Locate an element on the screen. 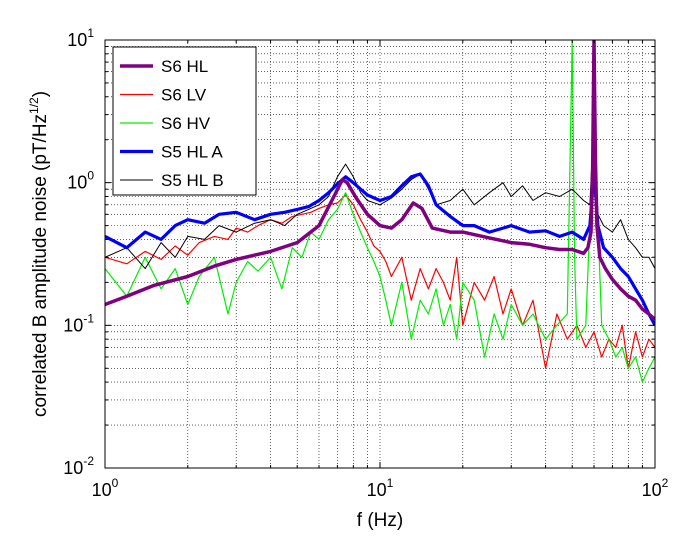 The height and width of the screenshot is (541, 685). y-tick-label: 10⁻¹ is located at coordinates (78, 323).